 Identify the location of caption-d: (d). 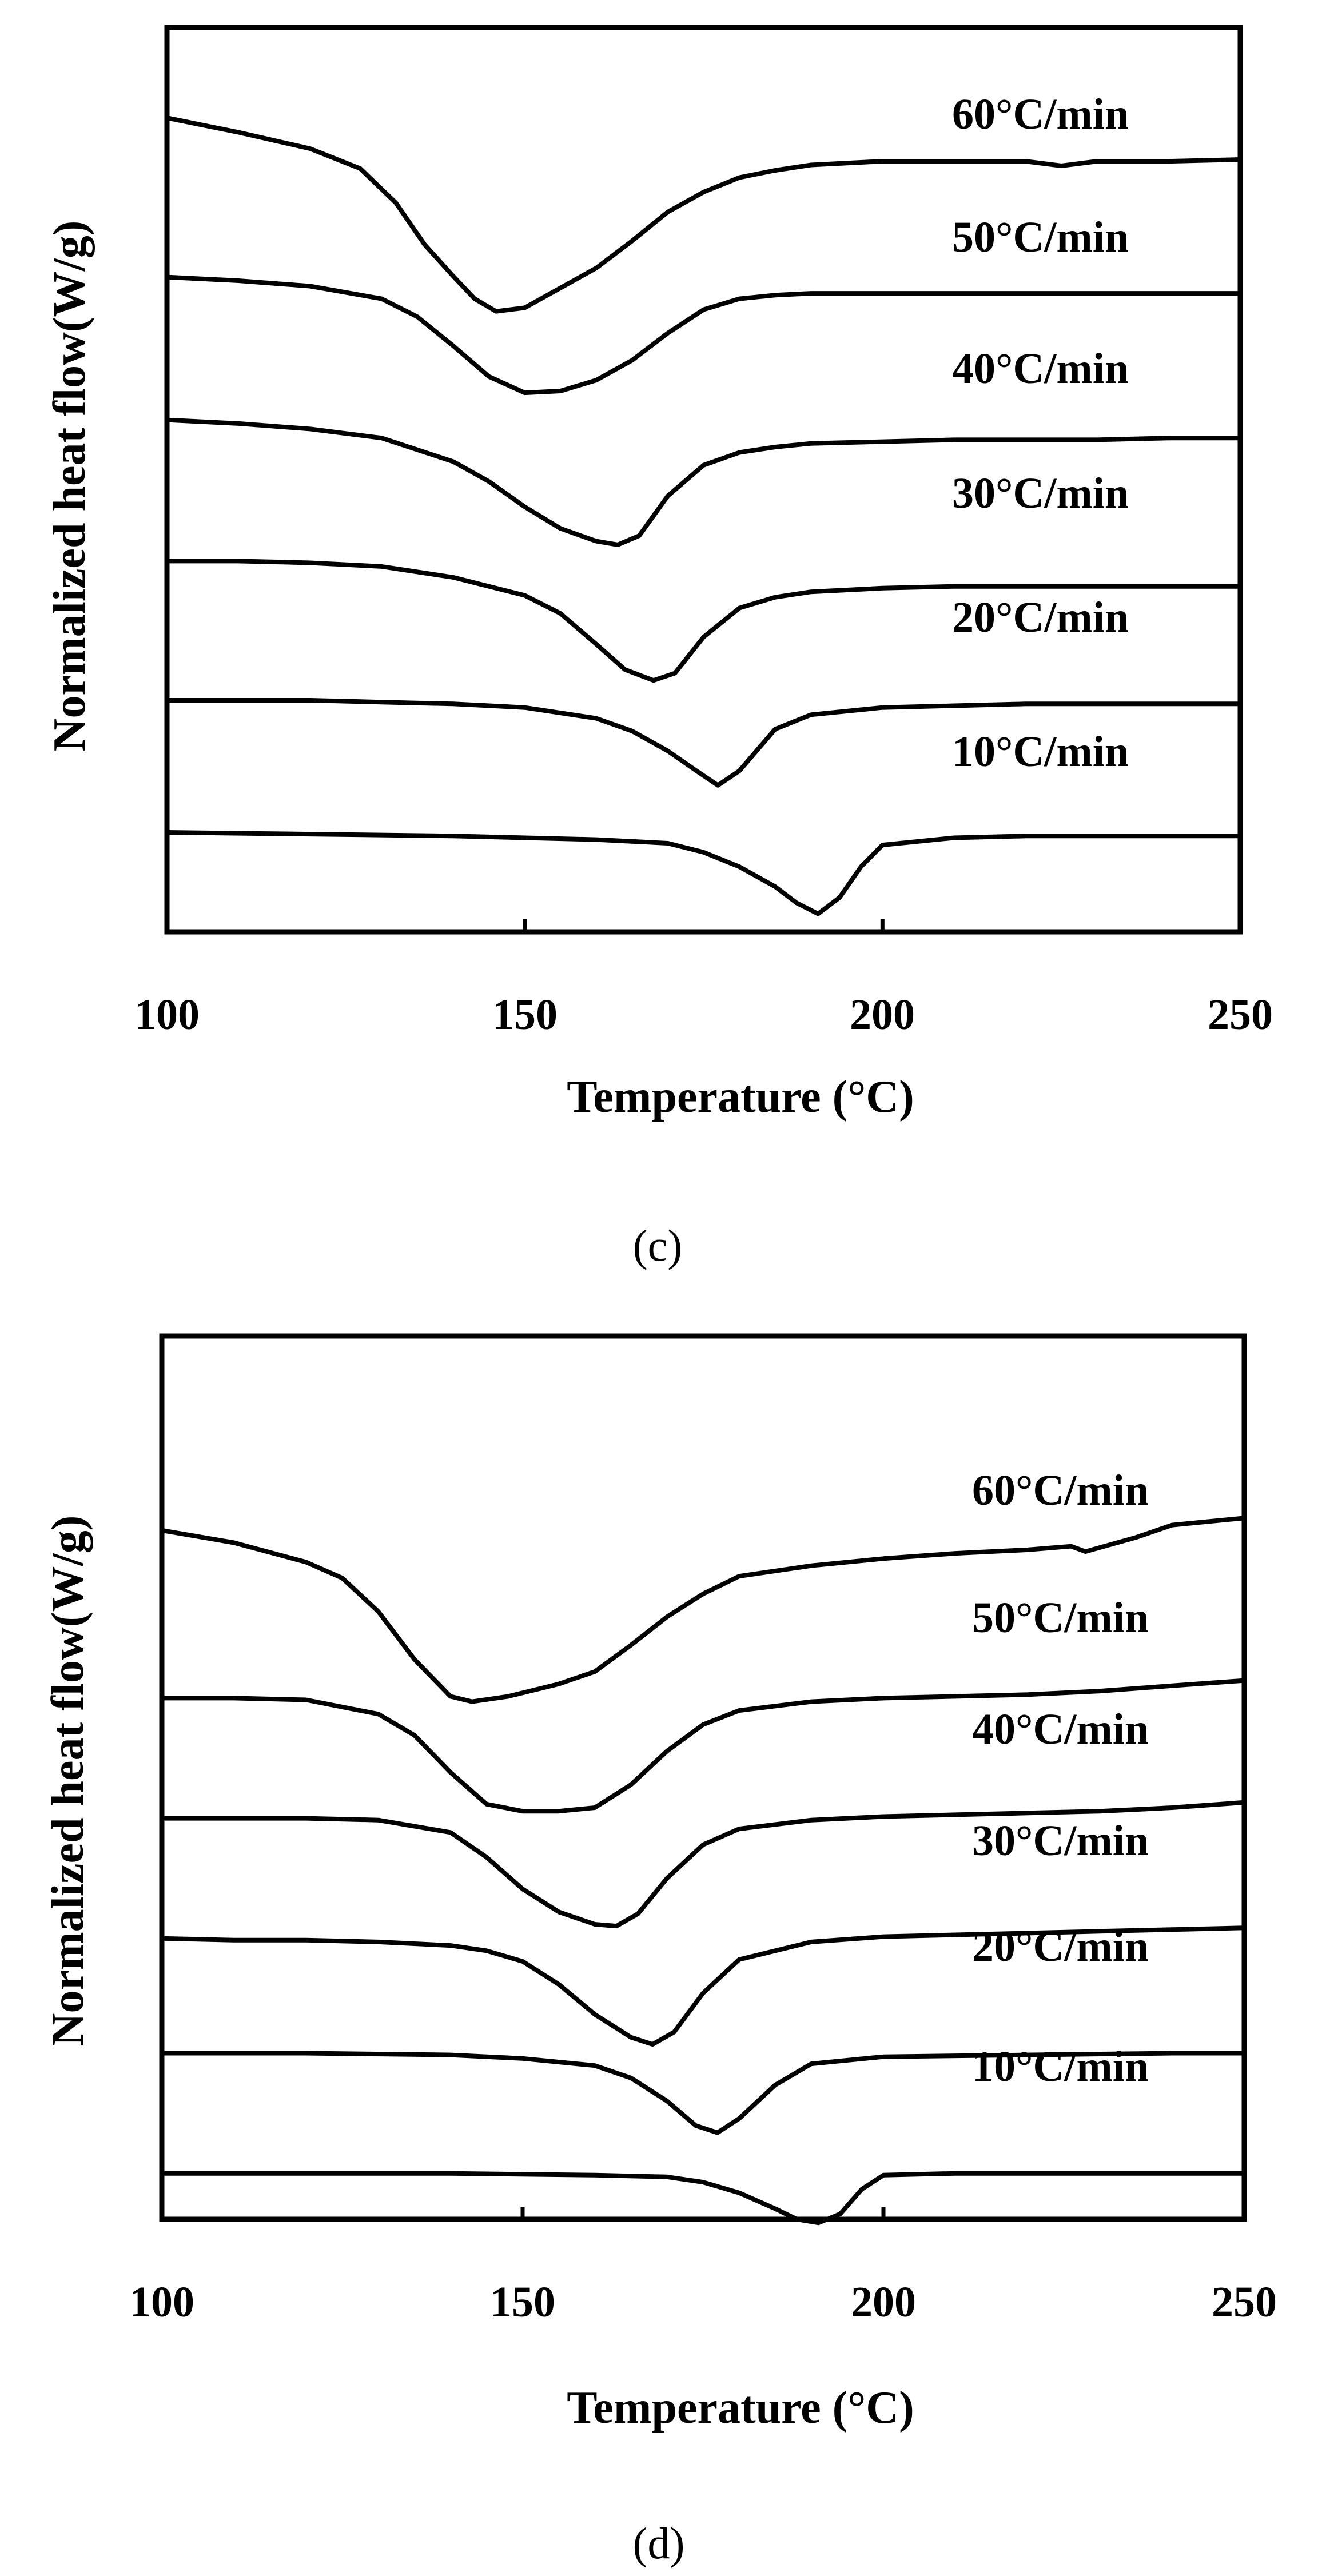
(659, 2543).